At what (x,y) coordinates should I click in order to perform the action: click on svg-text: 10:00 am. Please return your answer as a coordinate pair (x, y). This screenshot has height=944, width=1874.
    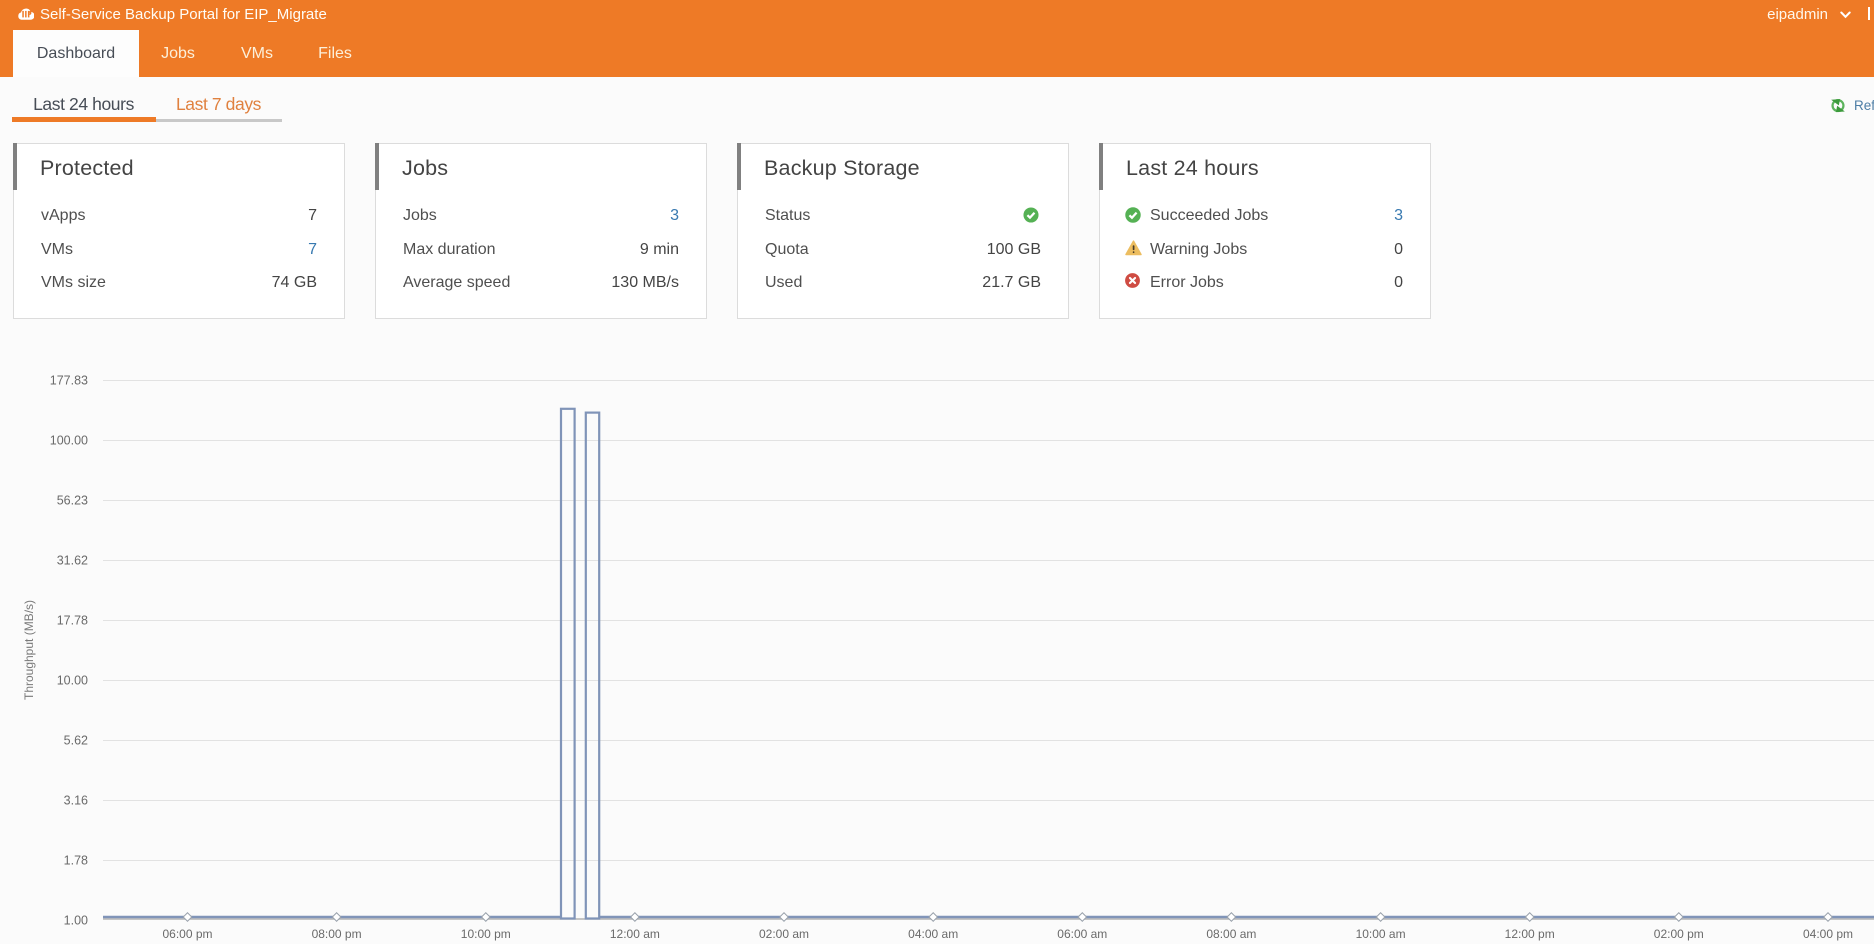
    Looking at the image, I should click on (1381, 934).